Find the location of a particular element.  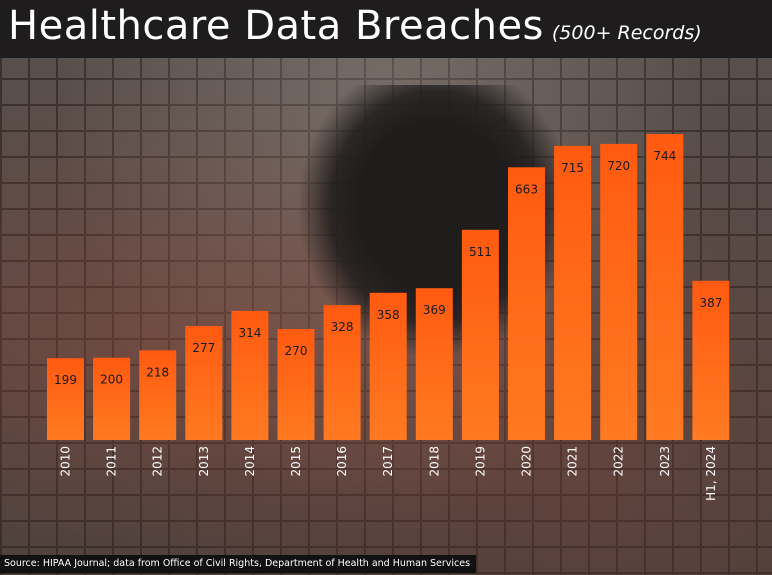

x-tick-label-2020: 2020 is located at coordinates (527, 461).